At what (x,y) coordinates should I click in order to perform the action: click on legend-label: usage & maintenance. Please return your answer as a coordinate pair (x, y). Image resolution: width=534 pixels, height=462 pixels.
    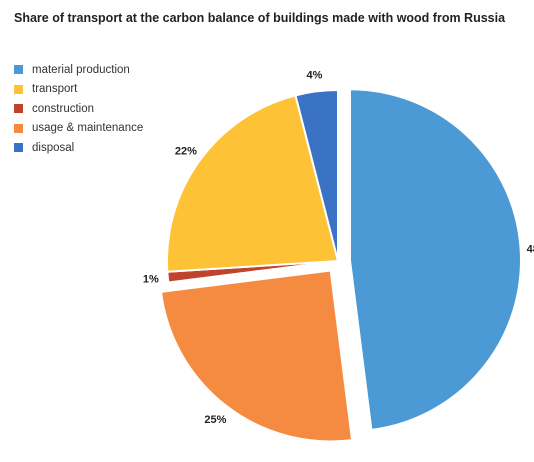
    Looking at the image, I should click on (88, 128).